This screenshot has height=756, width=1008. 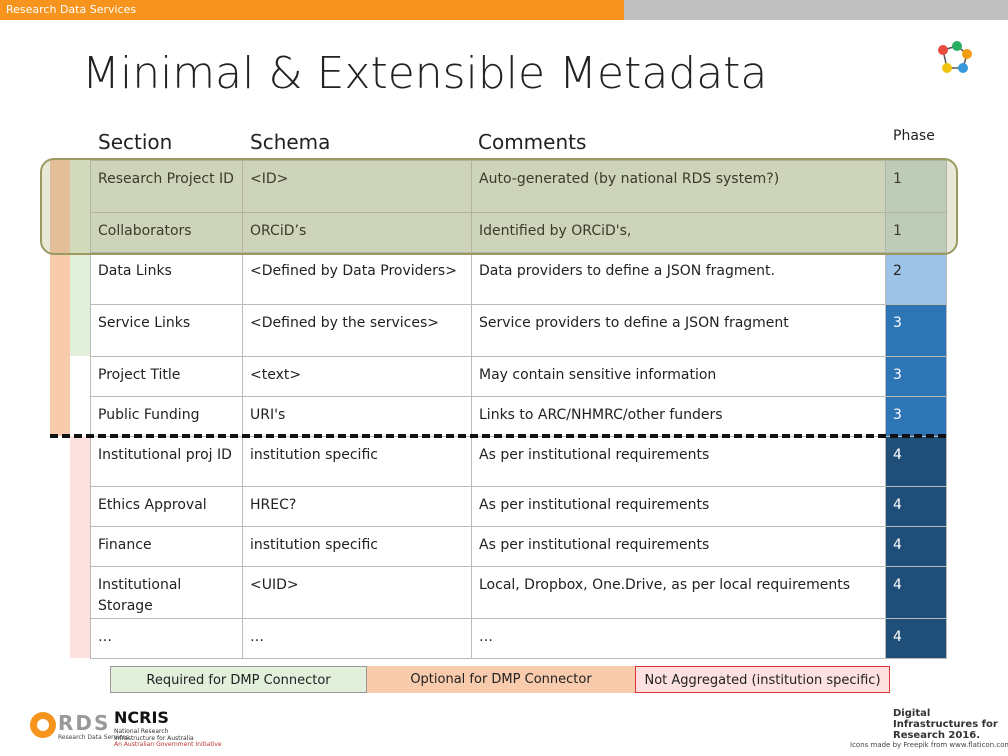 What do you see at coordinates (312, 10) in the screenshot?
I see `banner` at bounding box center [312, 10].